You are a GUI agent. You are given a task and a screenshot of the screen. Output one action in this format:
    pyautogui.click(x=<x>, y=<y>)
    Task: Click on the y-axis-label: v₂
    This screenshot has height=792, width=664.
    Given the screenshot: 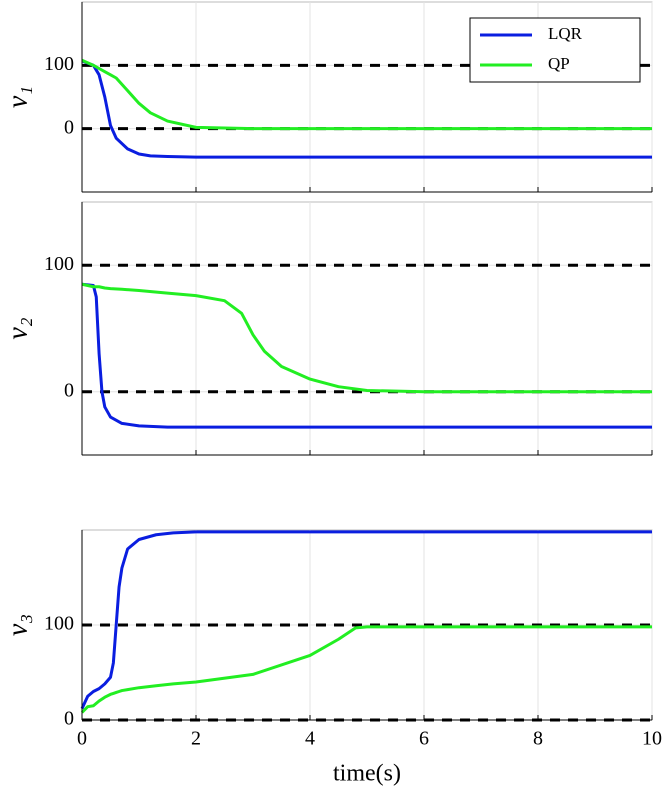 What is the action you would take?
    pyautogui.click(x=17, y=328)
    